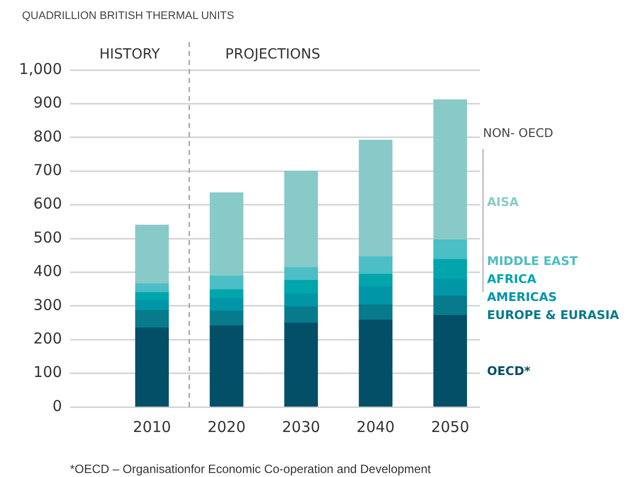 The width and height of the screenshot is (626, 477). I want to click on y-tick-label: 200, so click(47, 338).